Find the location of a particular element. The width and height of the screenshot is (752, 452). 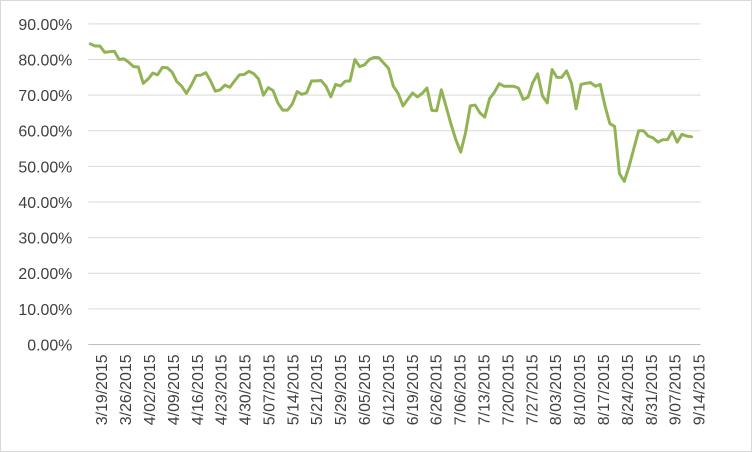

x-tick-label: 9/07/2015 is located at coordinates (676, 389).